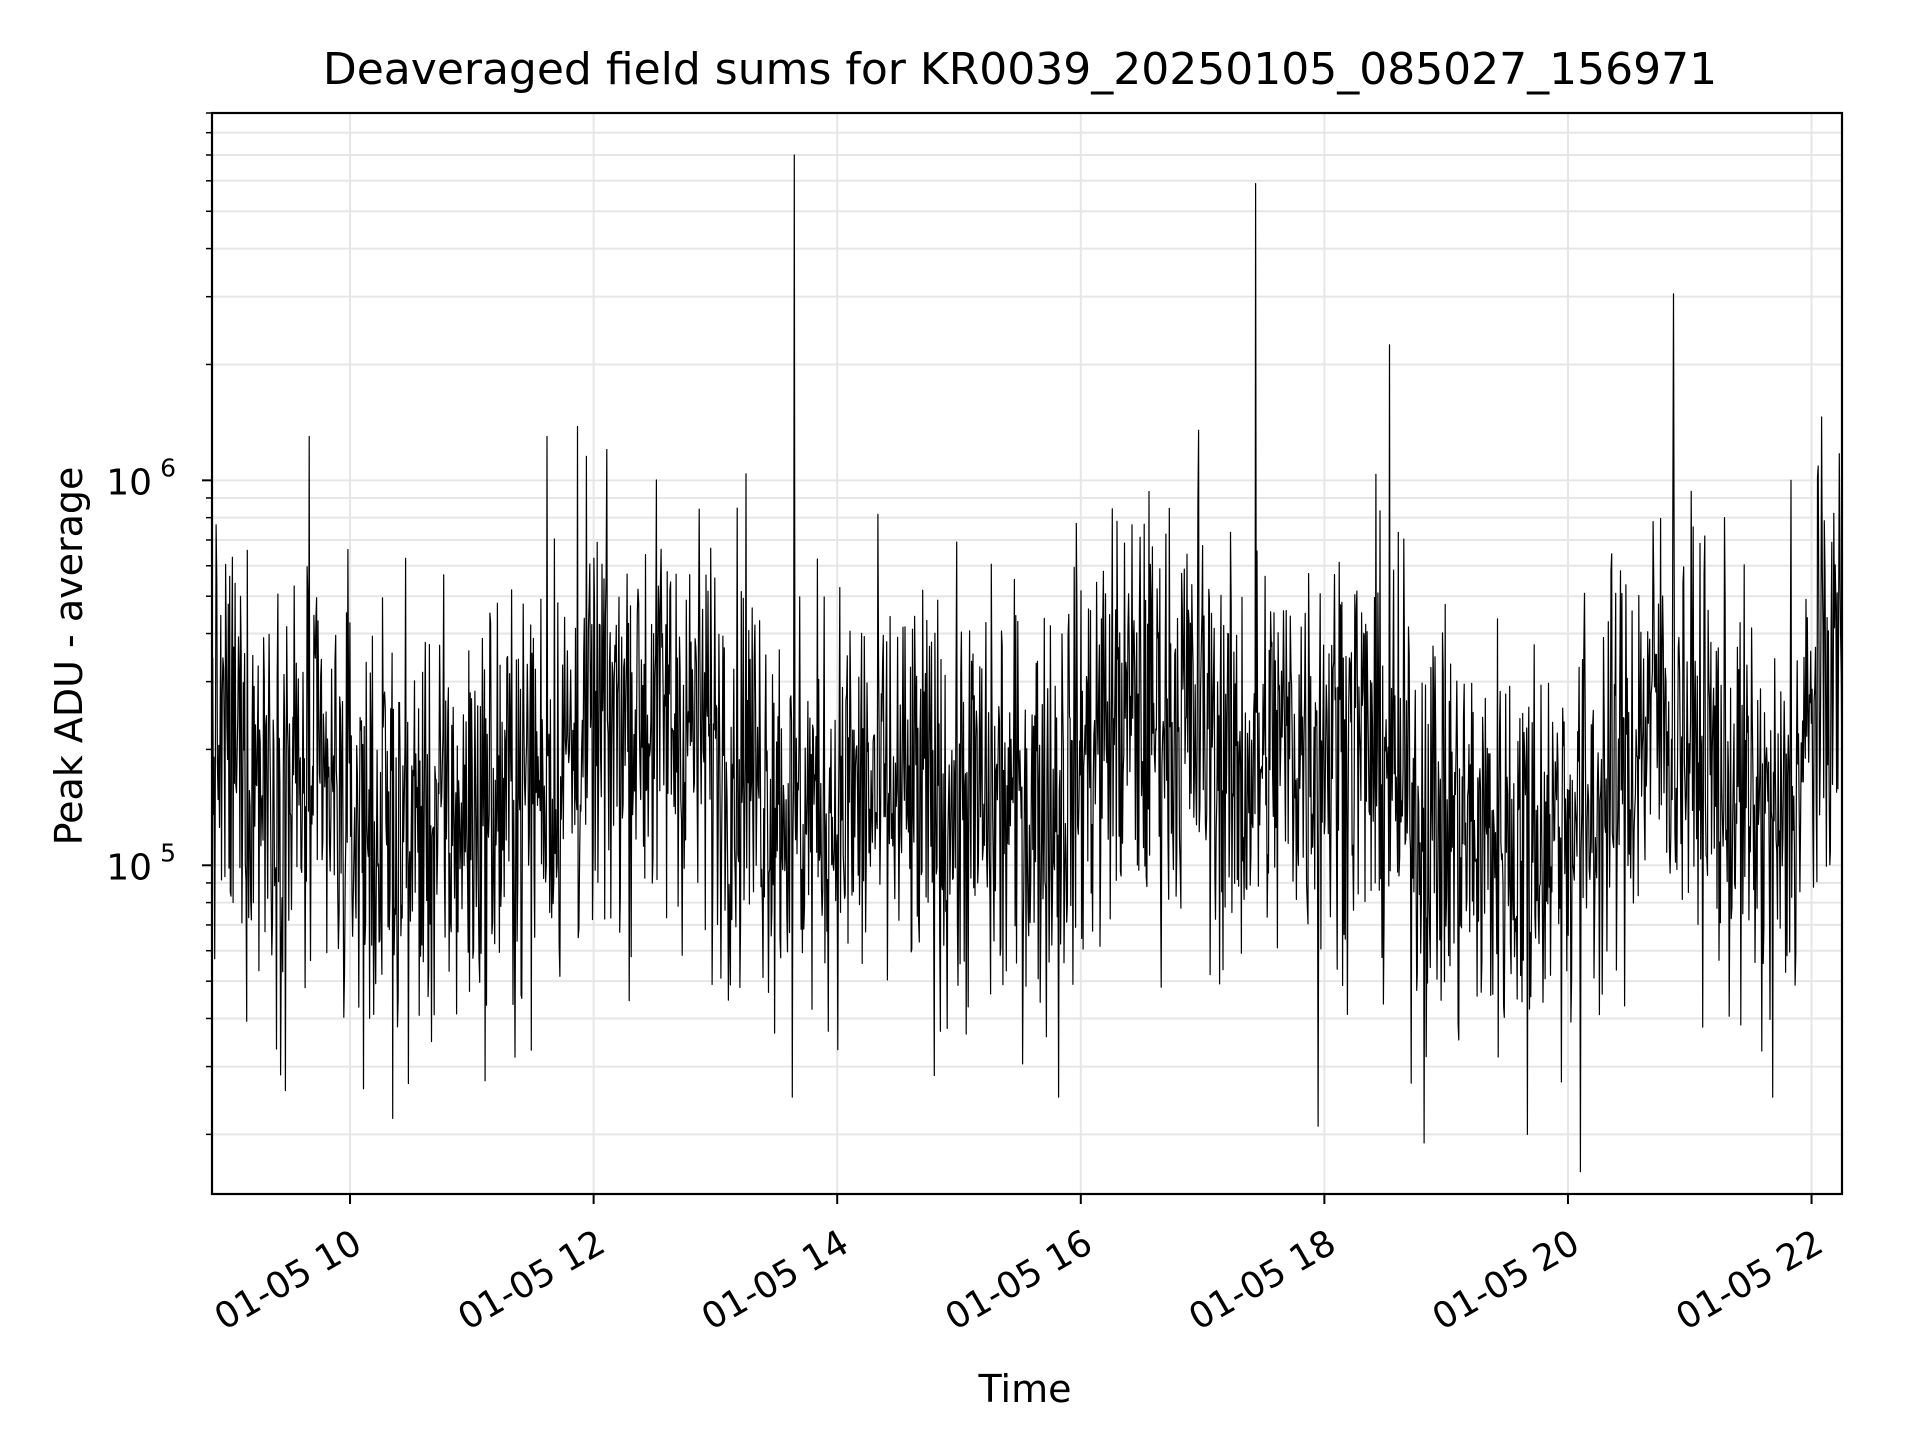  I want to click on y-tick-label-exponent: 6, so click(168, 467).